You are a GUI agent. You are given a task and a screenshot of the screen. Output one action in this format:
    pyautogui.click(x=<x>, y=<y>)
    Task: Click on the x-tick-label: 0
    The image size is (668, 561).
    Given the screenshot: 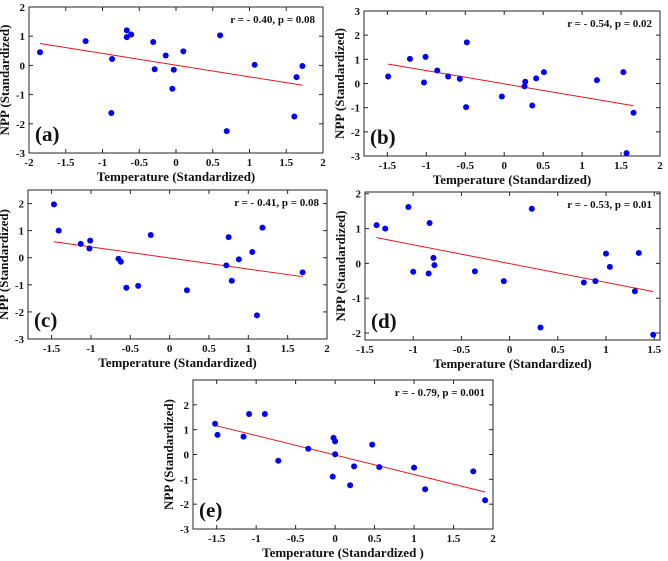 What is the action you would take?
    pyautogui.click(x=170, y=349)
    